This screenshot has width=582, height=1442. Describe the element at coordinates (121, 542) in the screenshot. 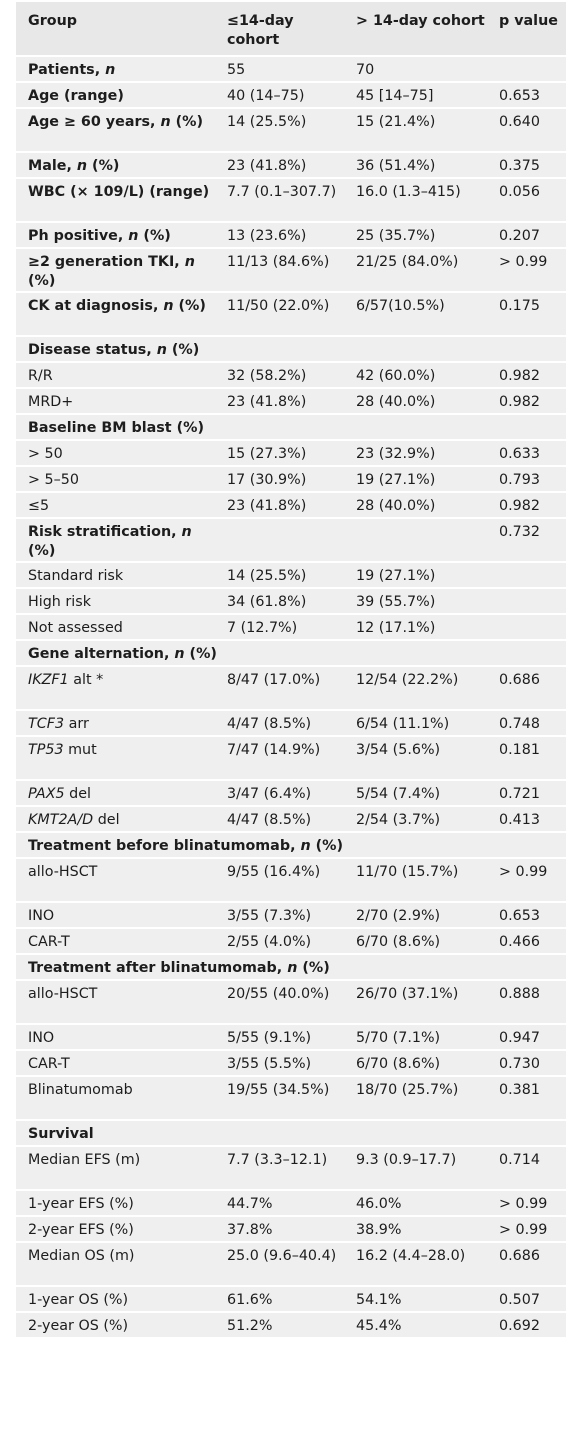

I see `row-label: Risk stratification, n (%)` at that location.